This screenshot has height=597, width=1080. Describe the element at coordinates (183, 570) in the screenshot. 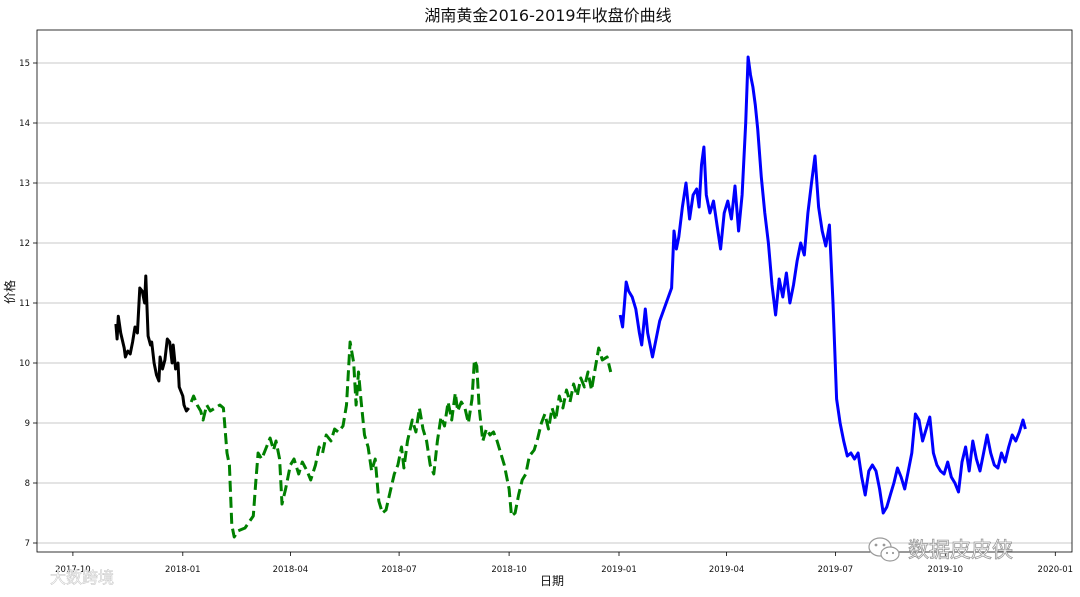

I see `x-tick-label: 2018-01` at that location.